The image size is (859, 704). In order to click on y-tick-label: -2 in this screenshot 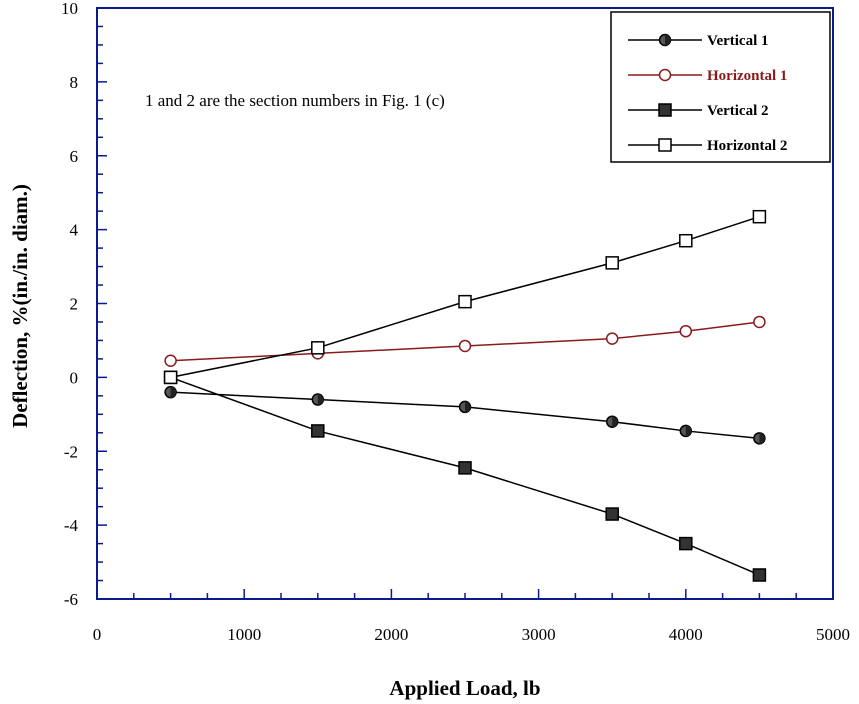, I will do `click(71, 451)`.